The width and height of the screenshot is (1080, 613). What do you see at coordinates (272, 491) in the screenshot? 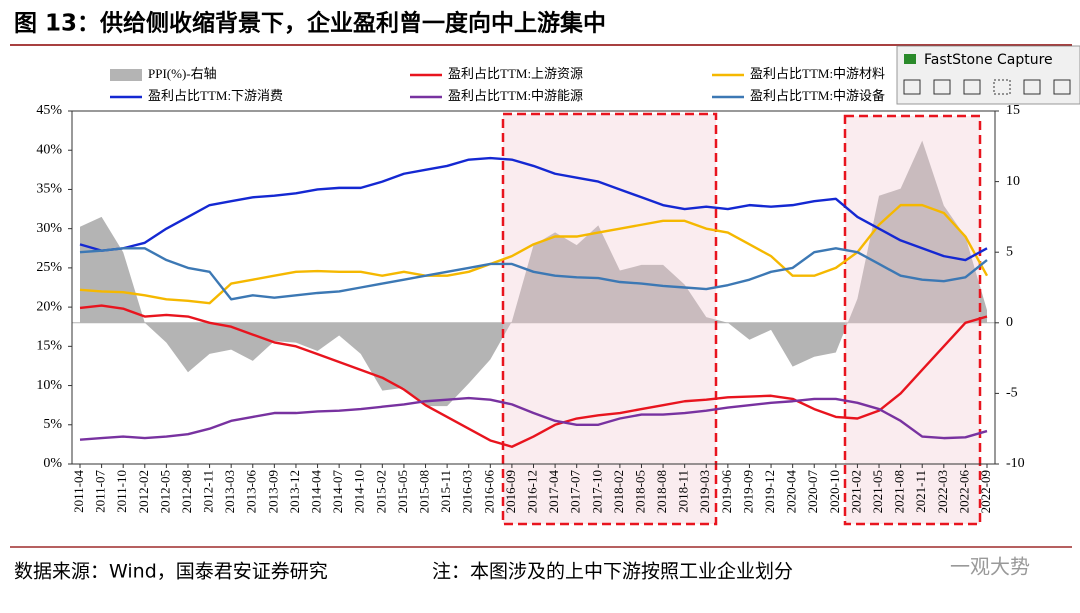
I see `x-tick-label: 2013-09` at bounding box center [272, 491].